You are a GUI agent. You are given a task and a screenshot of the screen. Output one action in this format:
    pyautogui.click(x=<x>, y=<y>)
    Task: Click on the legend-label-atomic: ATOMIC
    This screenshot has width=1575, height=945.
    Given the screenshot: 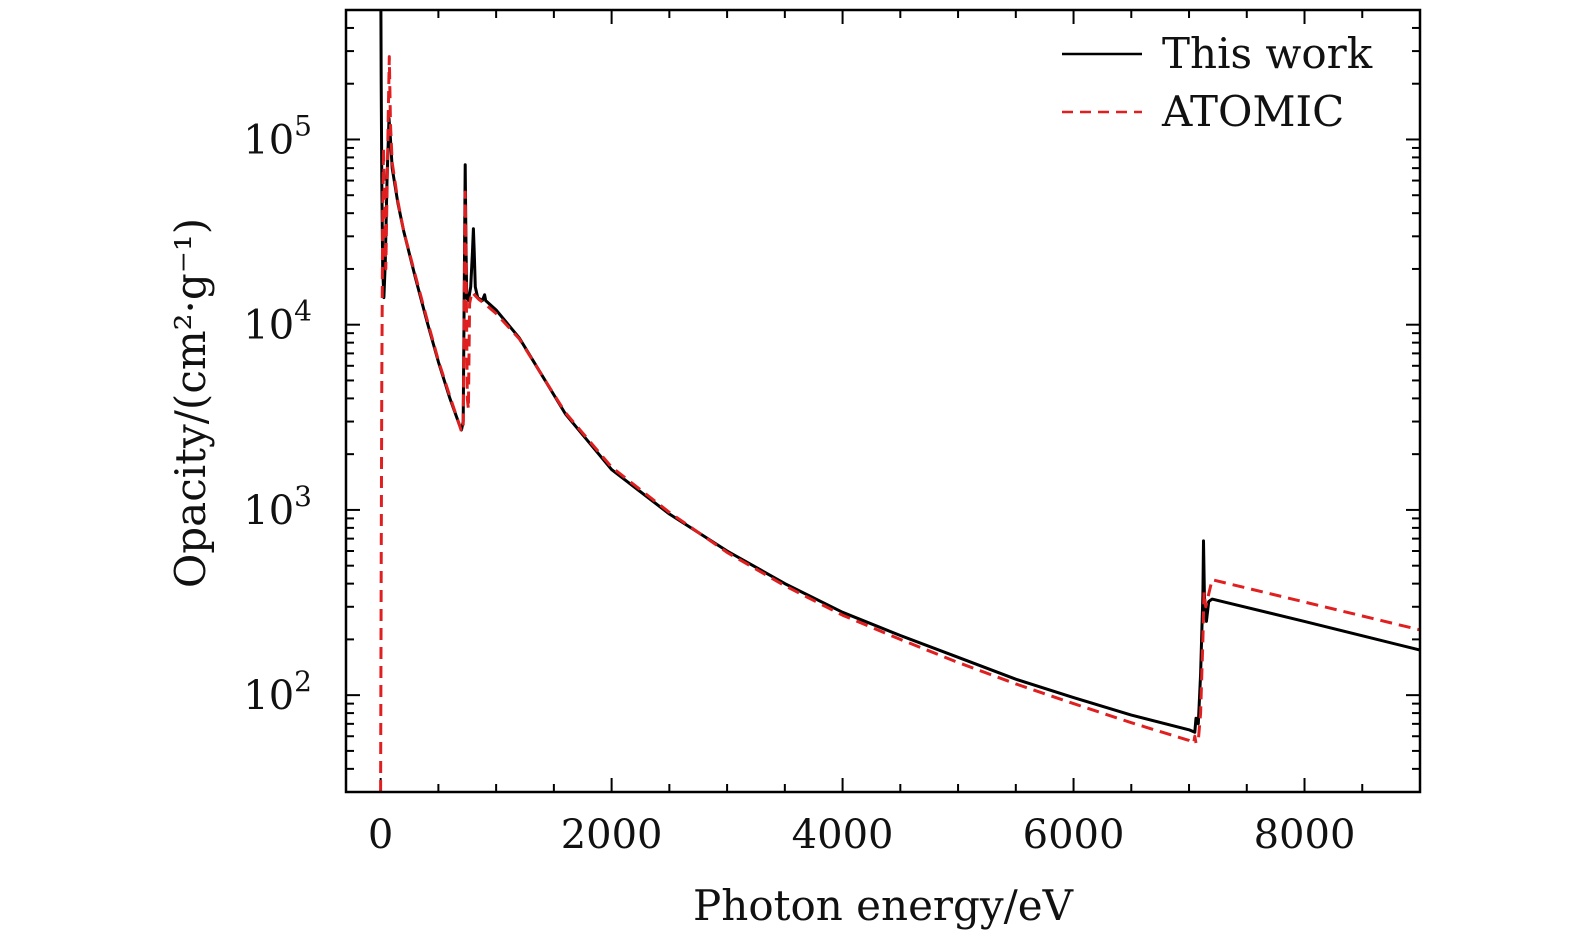 What is the action you would take?
    pyautogui.click(x=1252, y=111)
    